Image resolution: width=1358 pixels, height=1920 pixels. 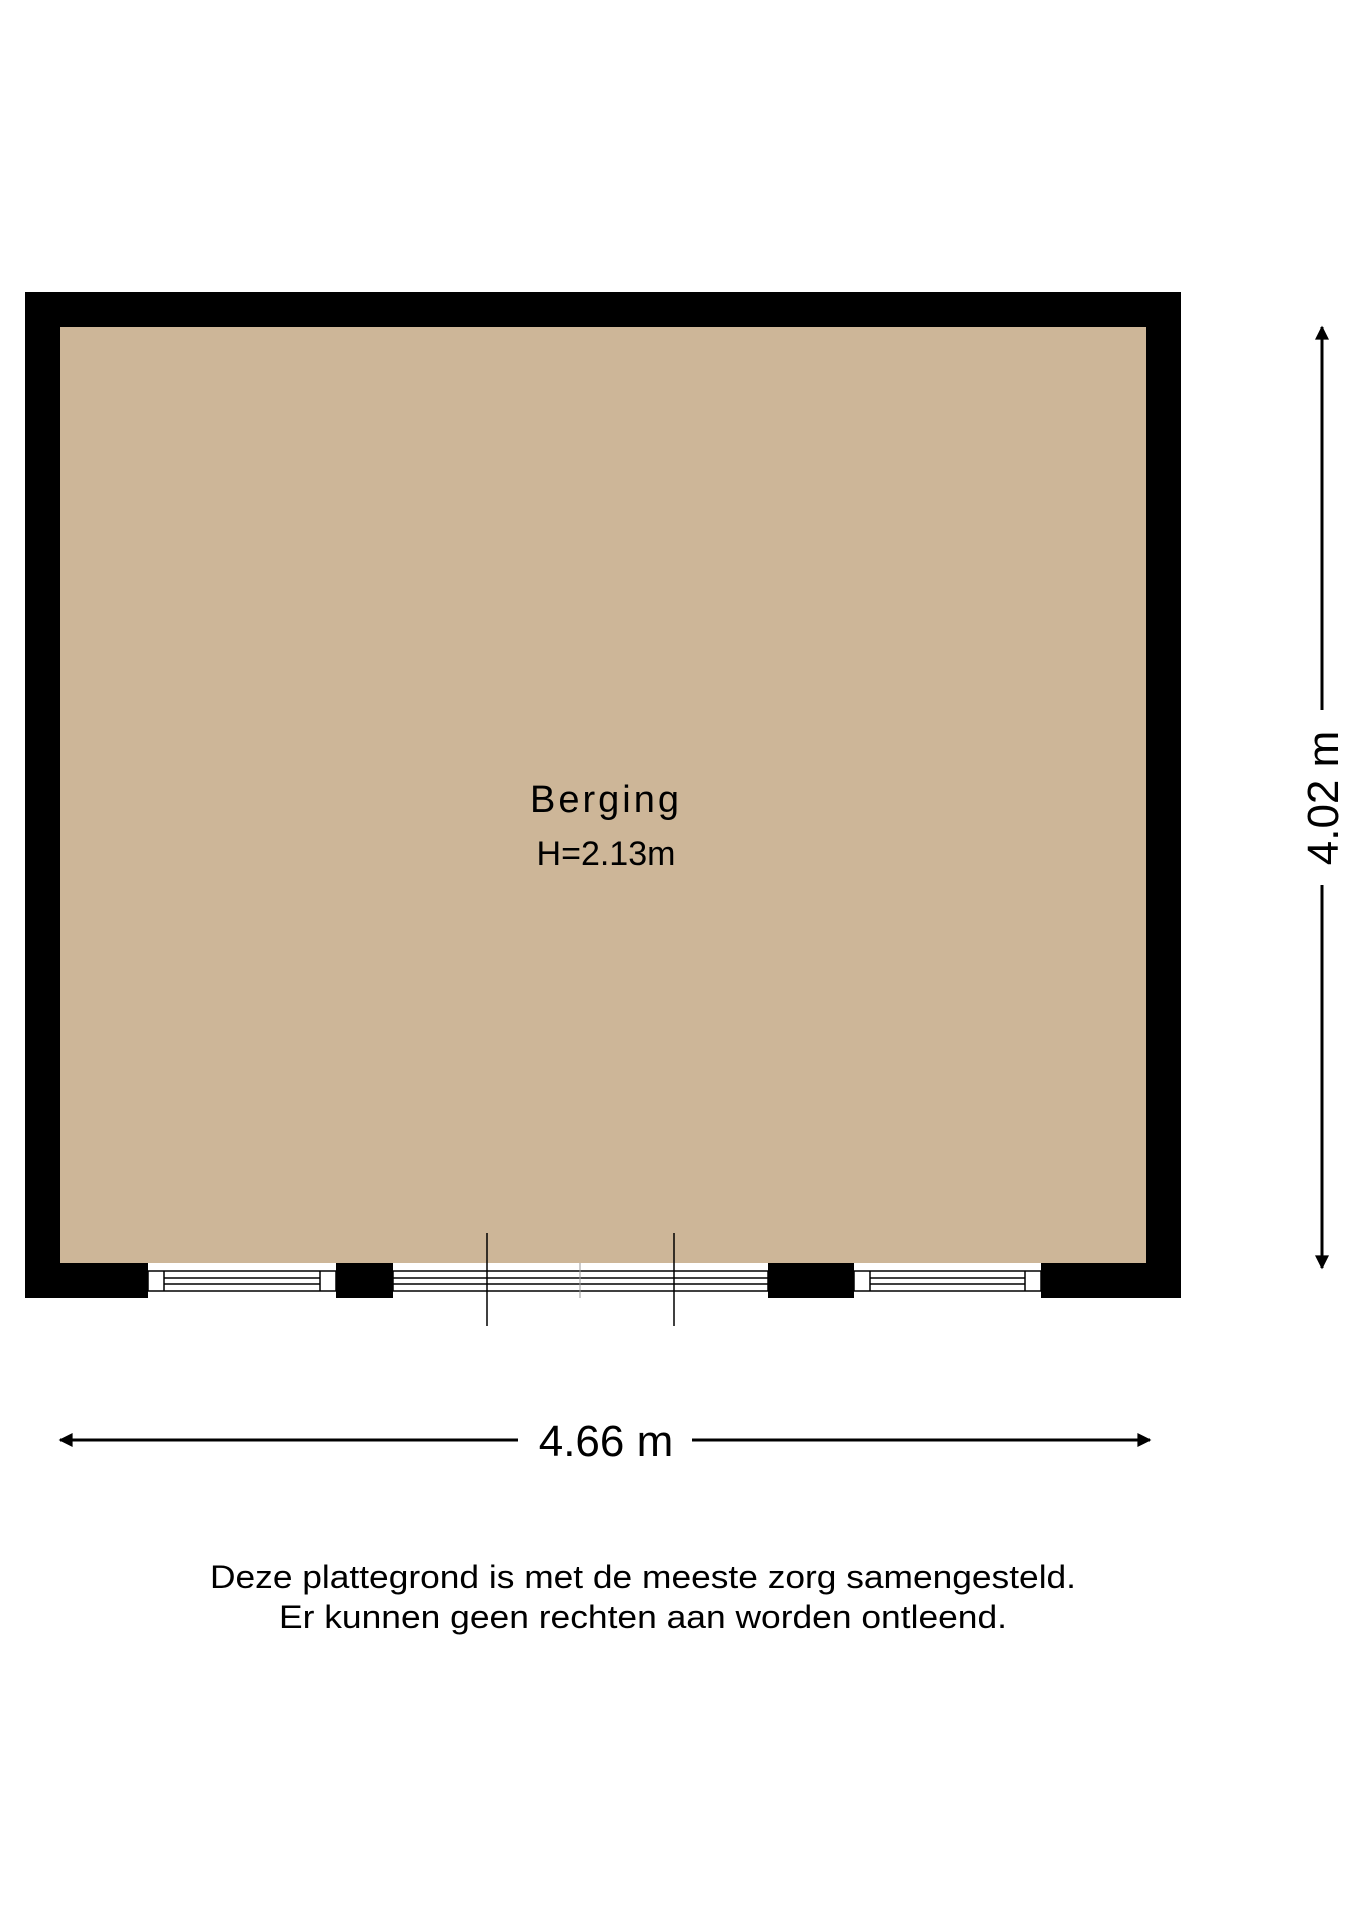 What do you see at coordinates (86, 1280) in the screenshot?
I see `wall-bottom-left` at bounding box center [86, 1280].